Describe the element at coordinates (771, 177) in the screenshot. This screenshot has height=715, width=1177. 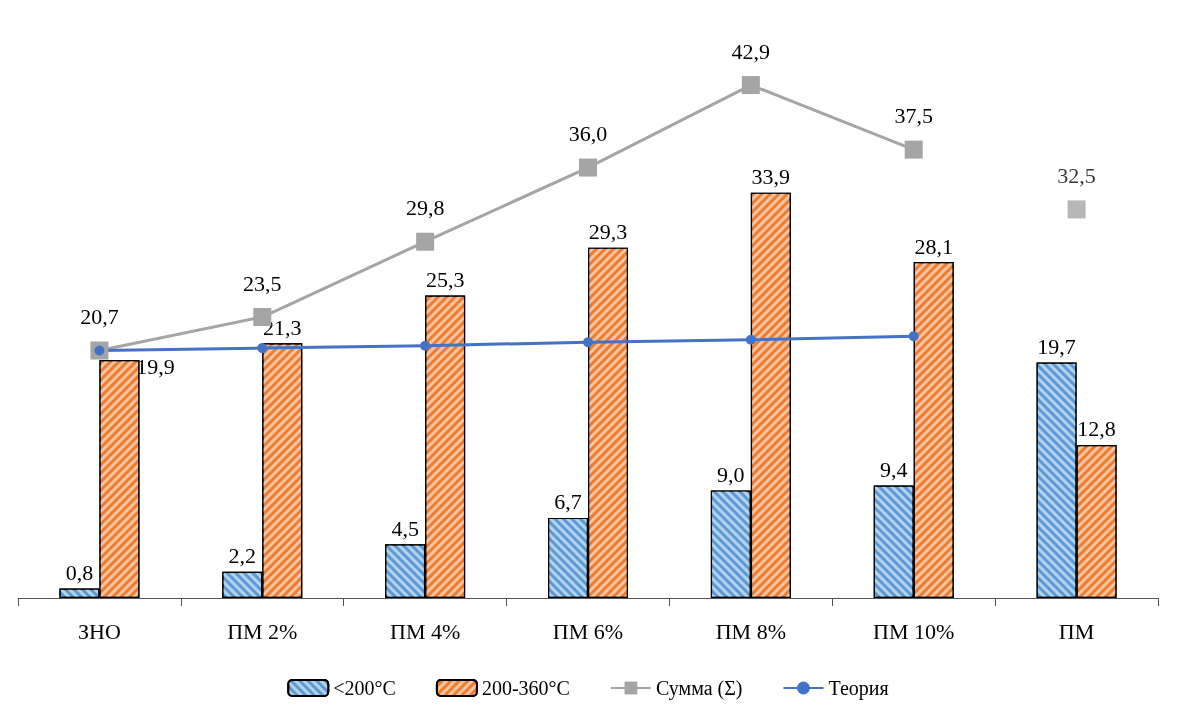
I see `data-label: 33,9` at that location.